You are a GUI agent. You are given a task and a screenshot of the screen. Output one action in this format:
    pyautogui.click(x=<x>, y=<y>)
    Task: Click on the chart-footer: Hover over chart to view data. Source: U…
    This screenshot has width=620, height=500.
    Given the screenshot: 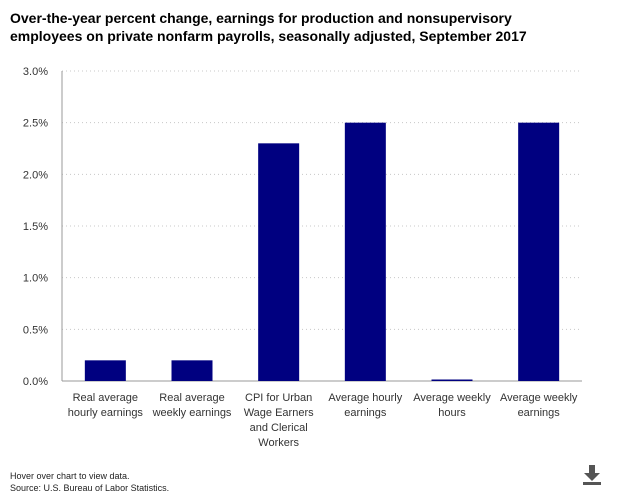 What is the action you would take?
    pyautogui.click(x=89, y=482)
    